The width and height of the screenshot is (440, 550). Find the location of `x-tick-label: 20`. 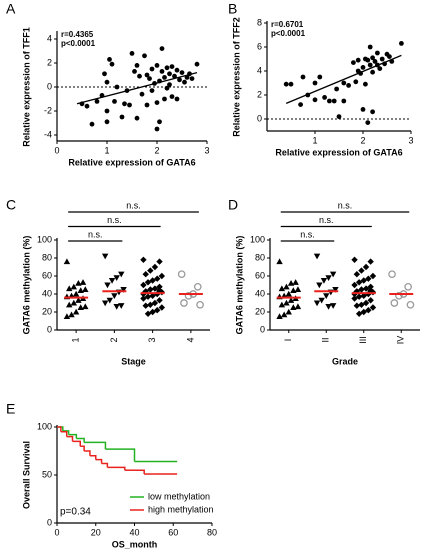

x-tick-label: 20 is located at coordinates (96, 532).